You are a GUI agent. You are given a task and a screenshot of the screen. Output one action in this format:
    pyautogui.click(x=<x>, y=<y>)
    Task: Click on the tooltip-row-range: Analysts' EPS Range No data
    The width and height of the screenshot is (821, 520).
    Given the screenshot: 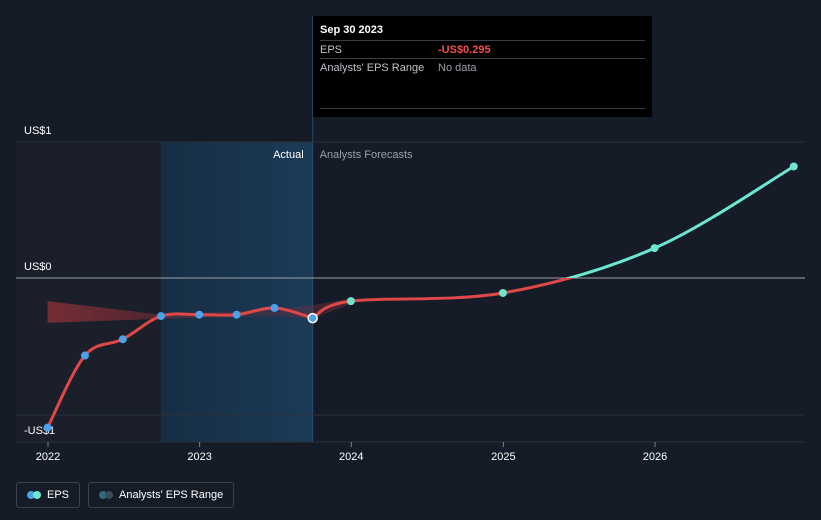 What is the action you would take?
    pyautogui.click(x=482, y=67)
    